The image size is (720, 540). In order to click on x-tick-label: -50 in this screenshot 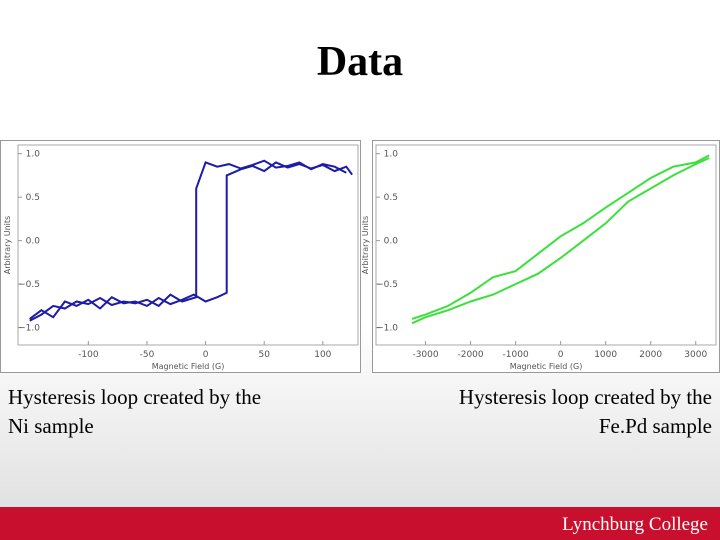, I will do `click(147, 355)`.